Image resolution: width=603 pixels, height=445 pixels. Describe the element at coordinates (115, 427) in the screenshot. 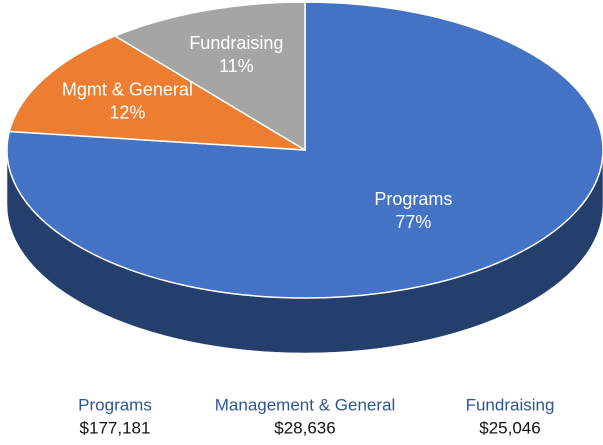

I see `legend-amount: $177,181` at that location.